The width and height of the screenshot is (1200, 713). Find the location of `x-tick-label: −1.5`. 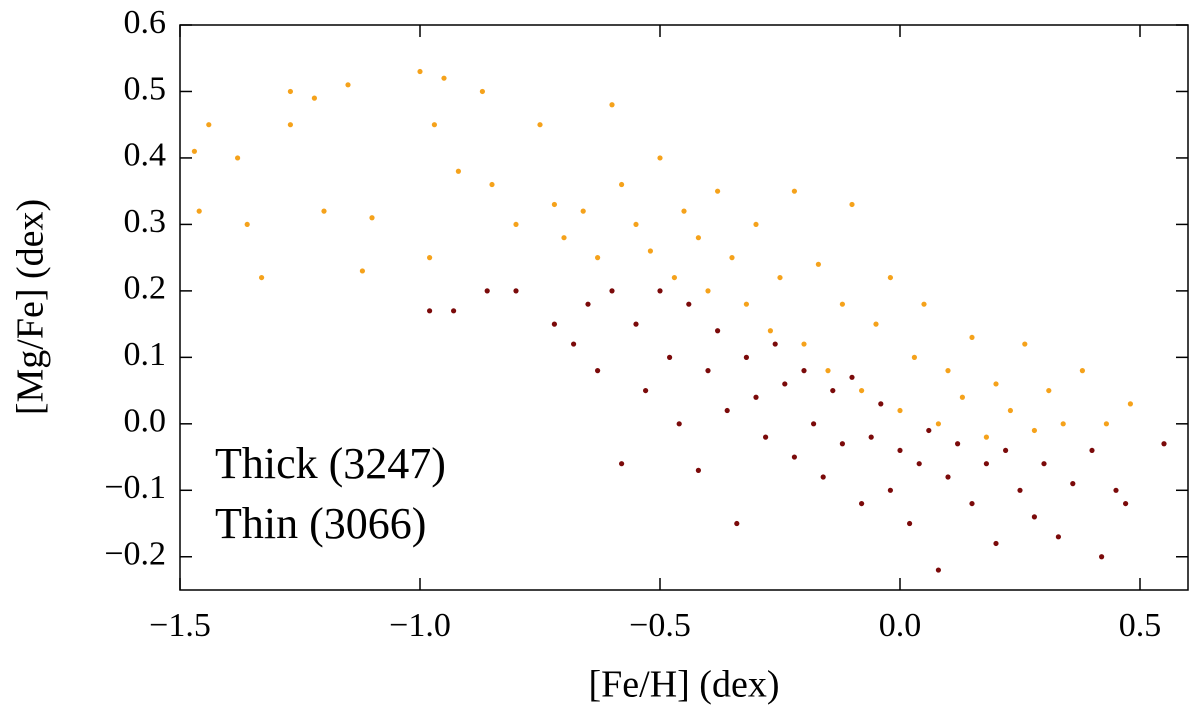

x-tick-label: −1.5 is located at coordinates (180, 625).